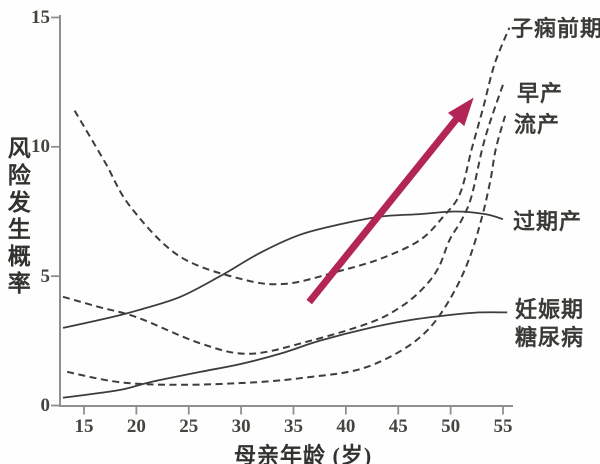 This screenshot has width=600, height=464. Describe the element at coordinates (398, 426) in the screenshot. I see `x-tick-label: 45` at that location.